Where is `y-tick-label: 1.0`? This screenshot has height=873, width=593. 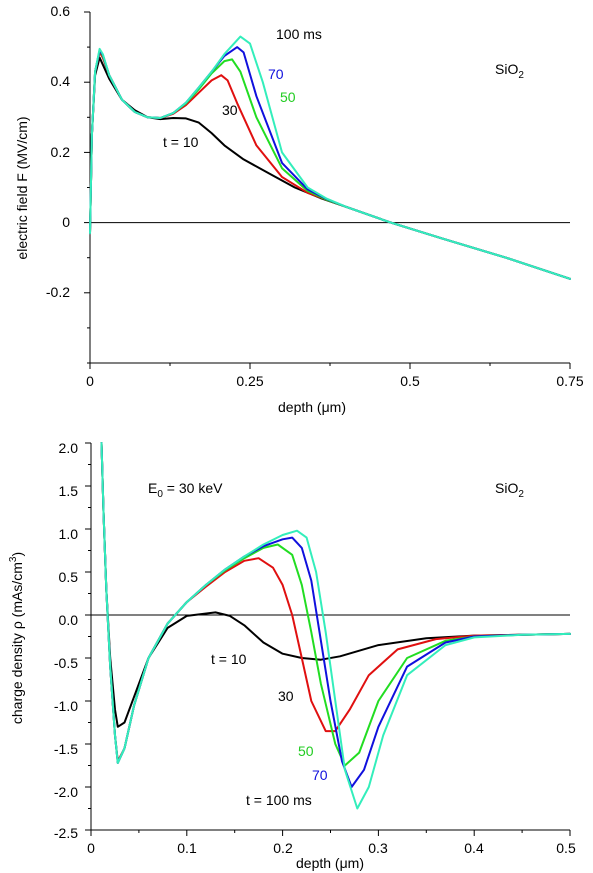 y-tick-label: 1.0 is located at coordinates (69, 534).